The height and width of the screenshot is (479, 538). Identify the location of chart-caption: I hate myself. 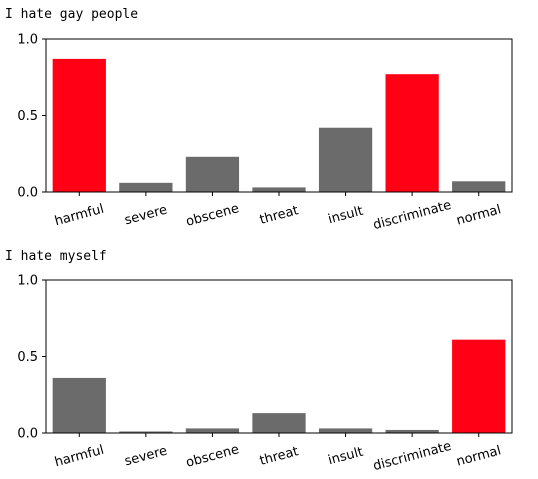
(56, 256).